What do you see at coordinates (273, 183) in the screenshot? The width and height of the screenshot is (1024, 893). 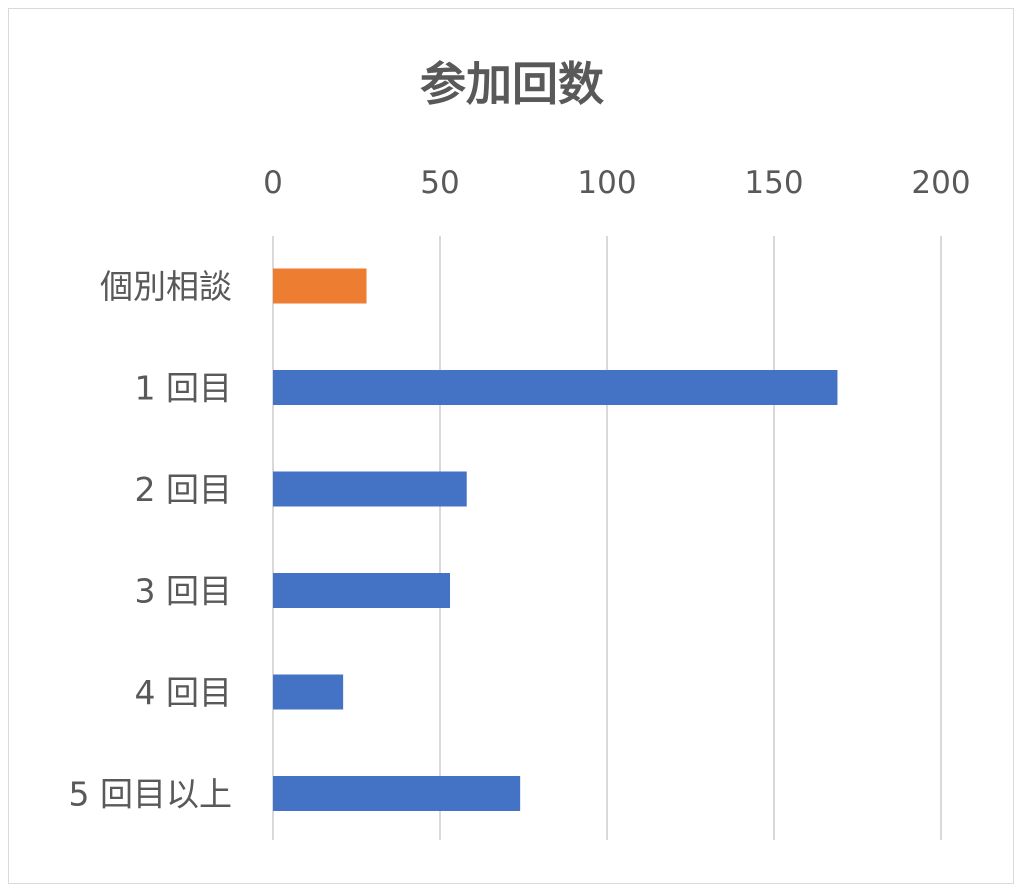 I see `x-tick-label: 0` at bounding box center [273, 183].